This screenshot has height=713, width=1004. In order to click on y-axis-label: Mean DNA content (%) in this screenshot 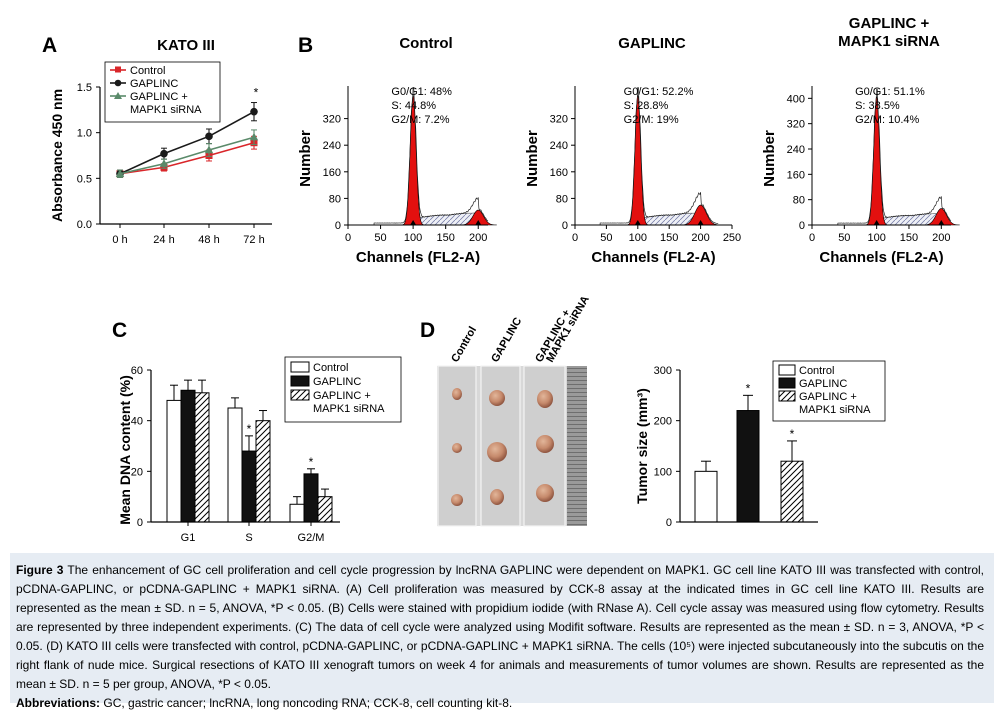, I will do `click(125, 450)`.